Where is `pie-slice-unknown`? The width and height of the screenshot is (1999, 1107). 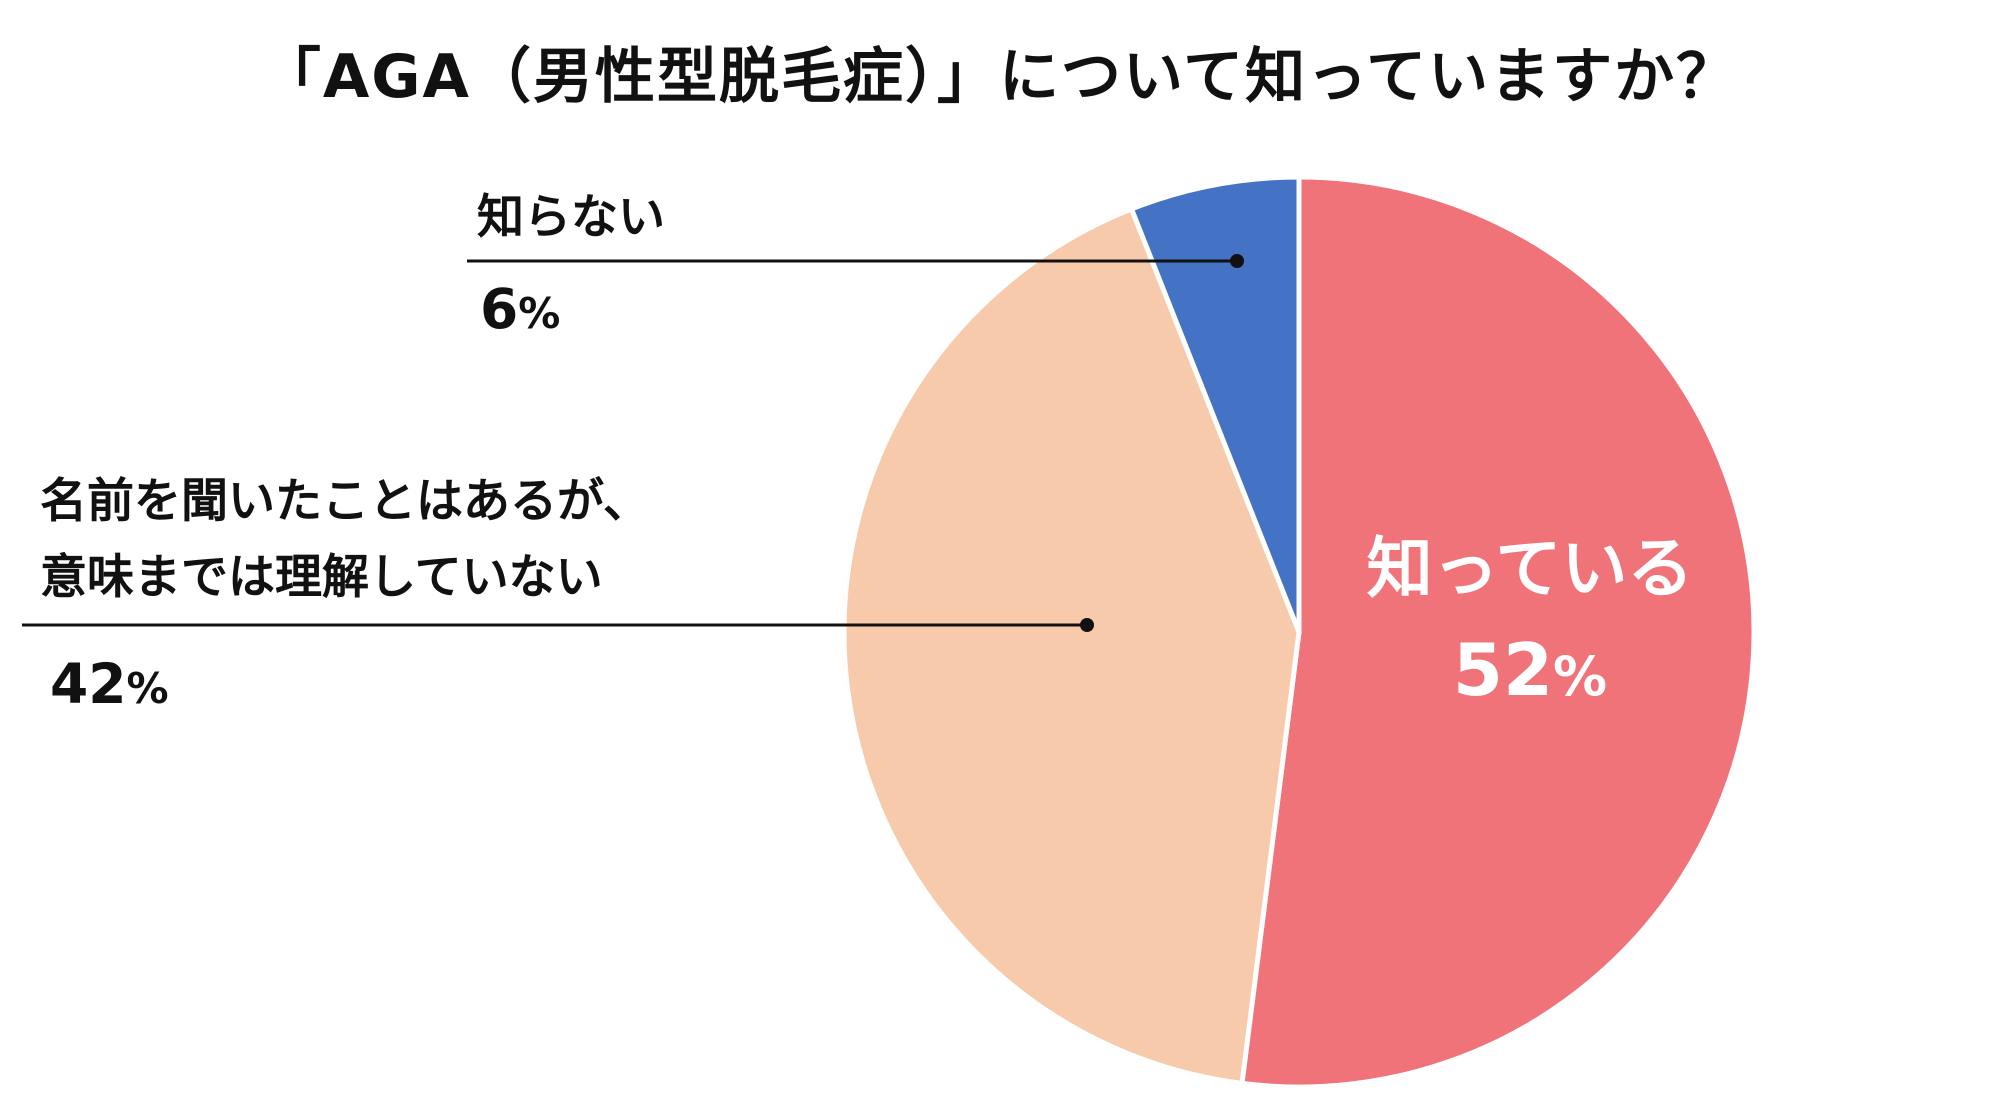
pie-slice-unknown is located at coordinates (1215, 404).